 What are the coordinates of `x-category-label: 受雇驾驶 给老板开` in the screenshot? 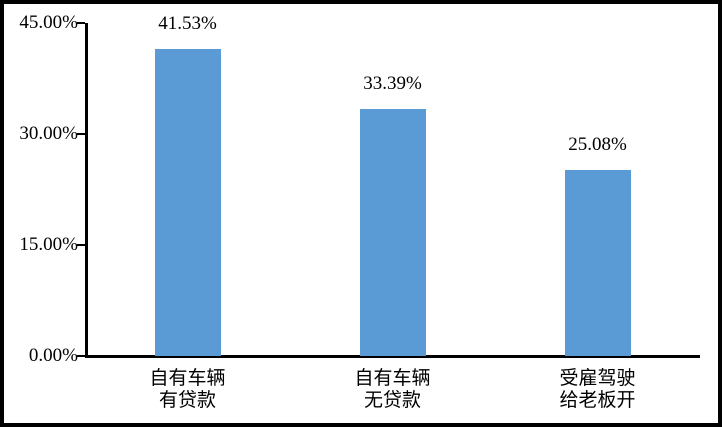 It's located at (597, 389).